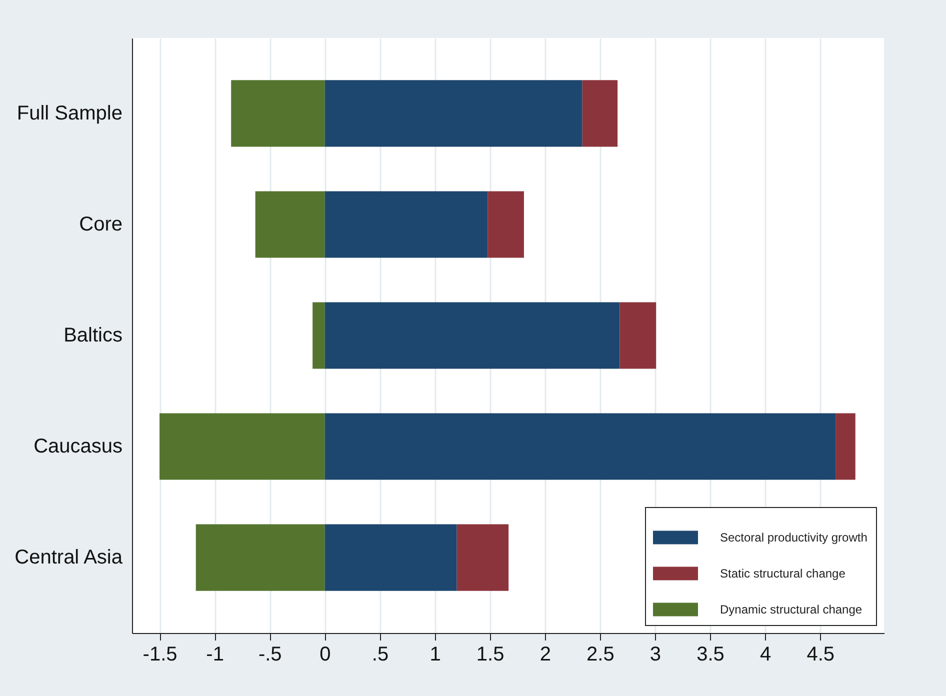 The image size is (946, 696). What do you see at coordinates (791, 609) in the screenshot?
I see `legend-label: Dynamic structural change` at bounding box center [791, 609].